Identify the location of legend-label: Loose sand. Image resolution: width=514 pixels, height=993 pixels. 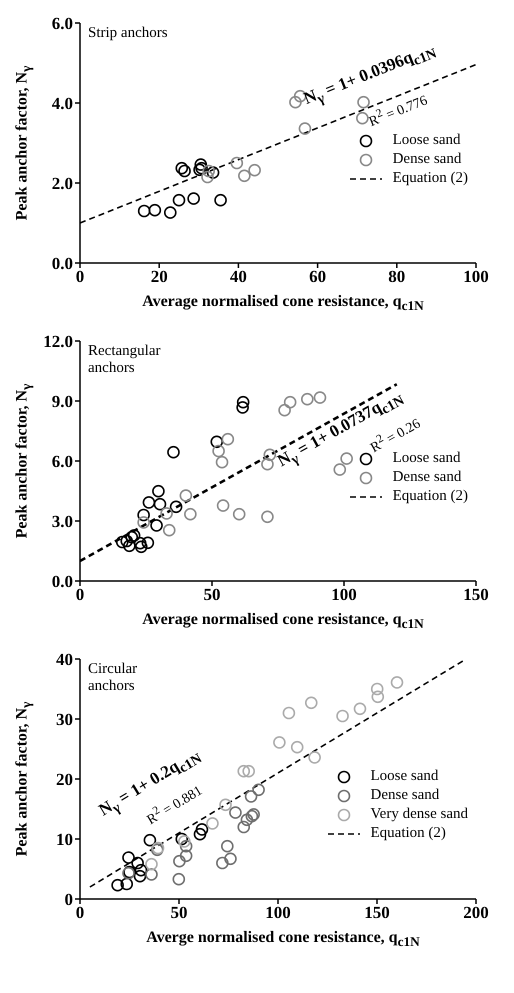
(404, 776).